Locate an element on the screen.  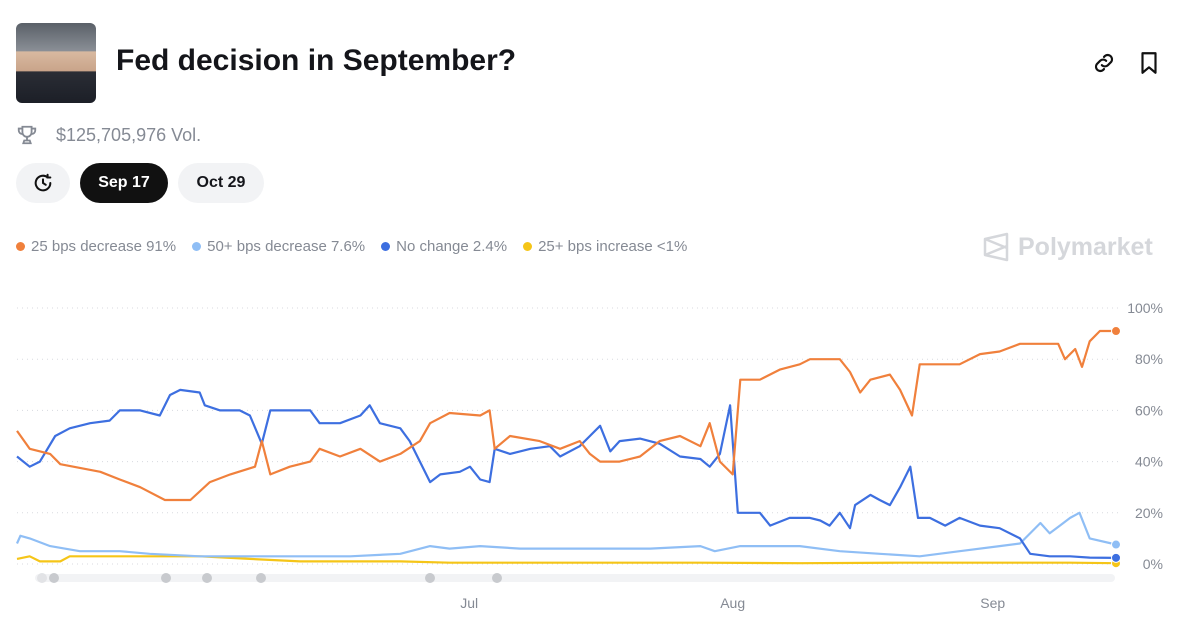
polymarket-logo-icon is located at coordinates (996, 247).